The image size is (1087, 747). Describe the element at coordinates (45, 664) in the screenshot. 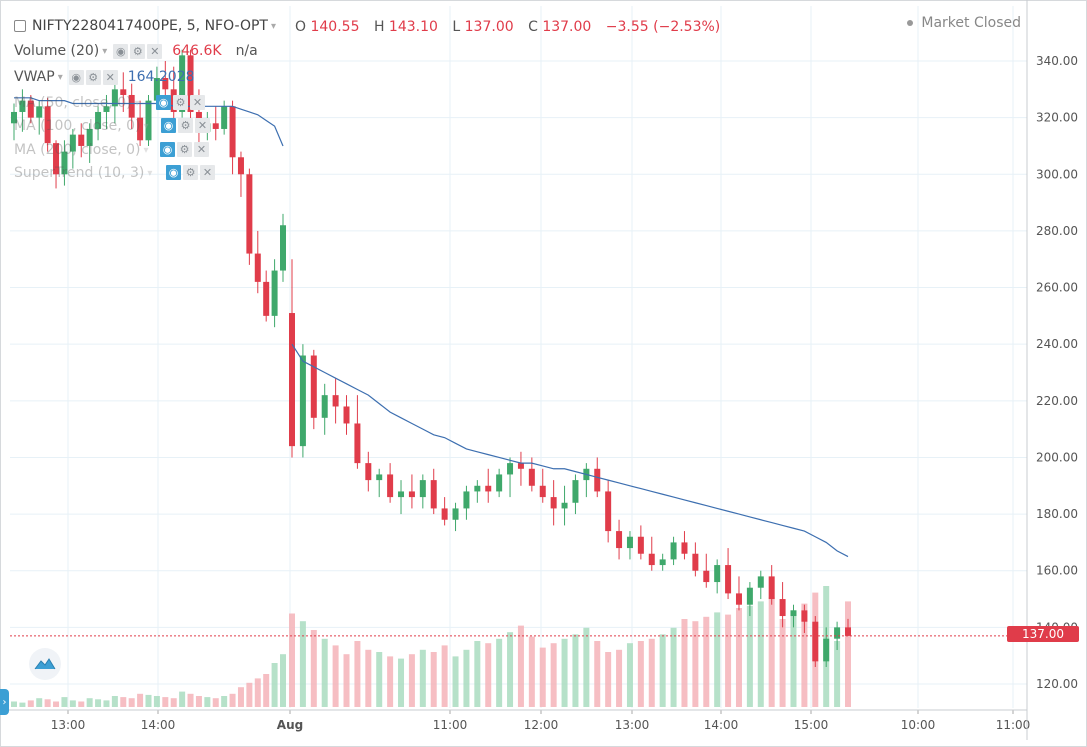

I see `tradingview-logo-icon` at that location.